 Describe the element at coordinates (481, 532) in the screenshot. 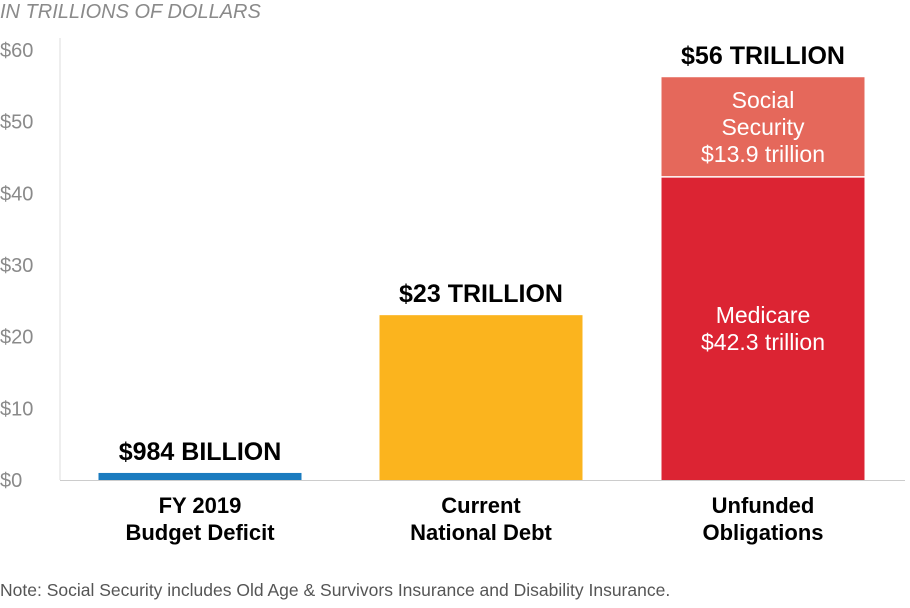

I see `category-label: National Debt` at that location.